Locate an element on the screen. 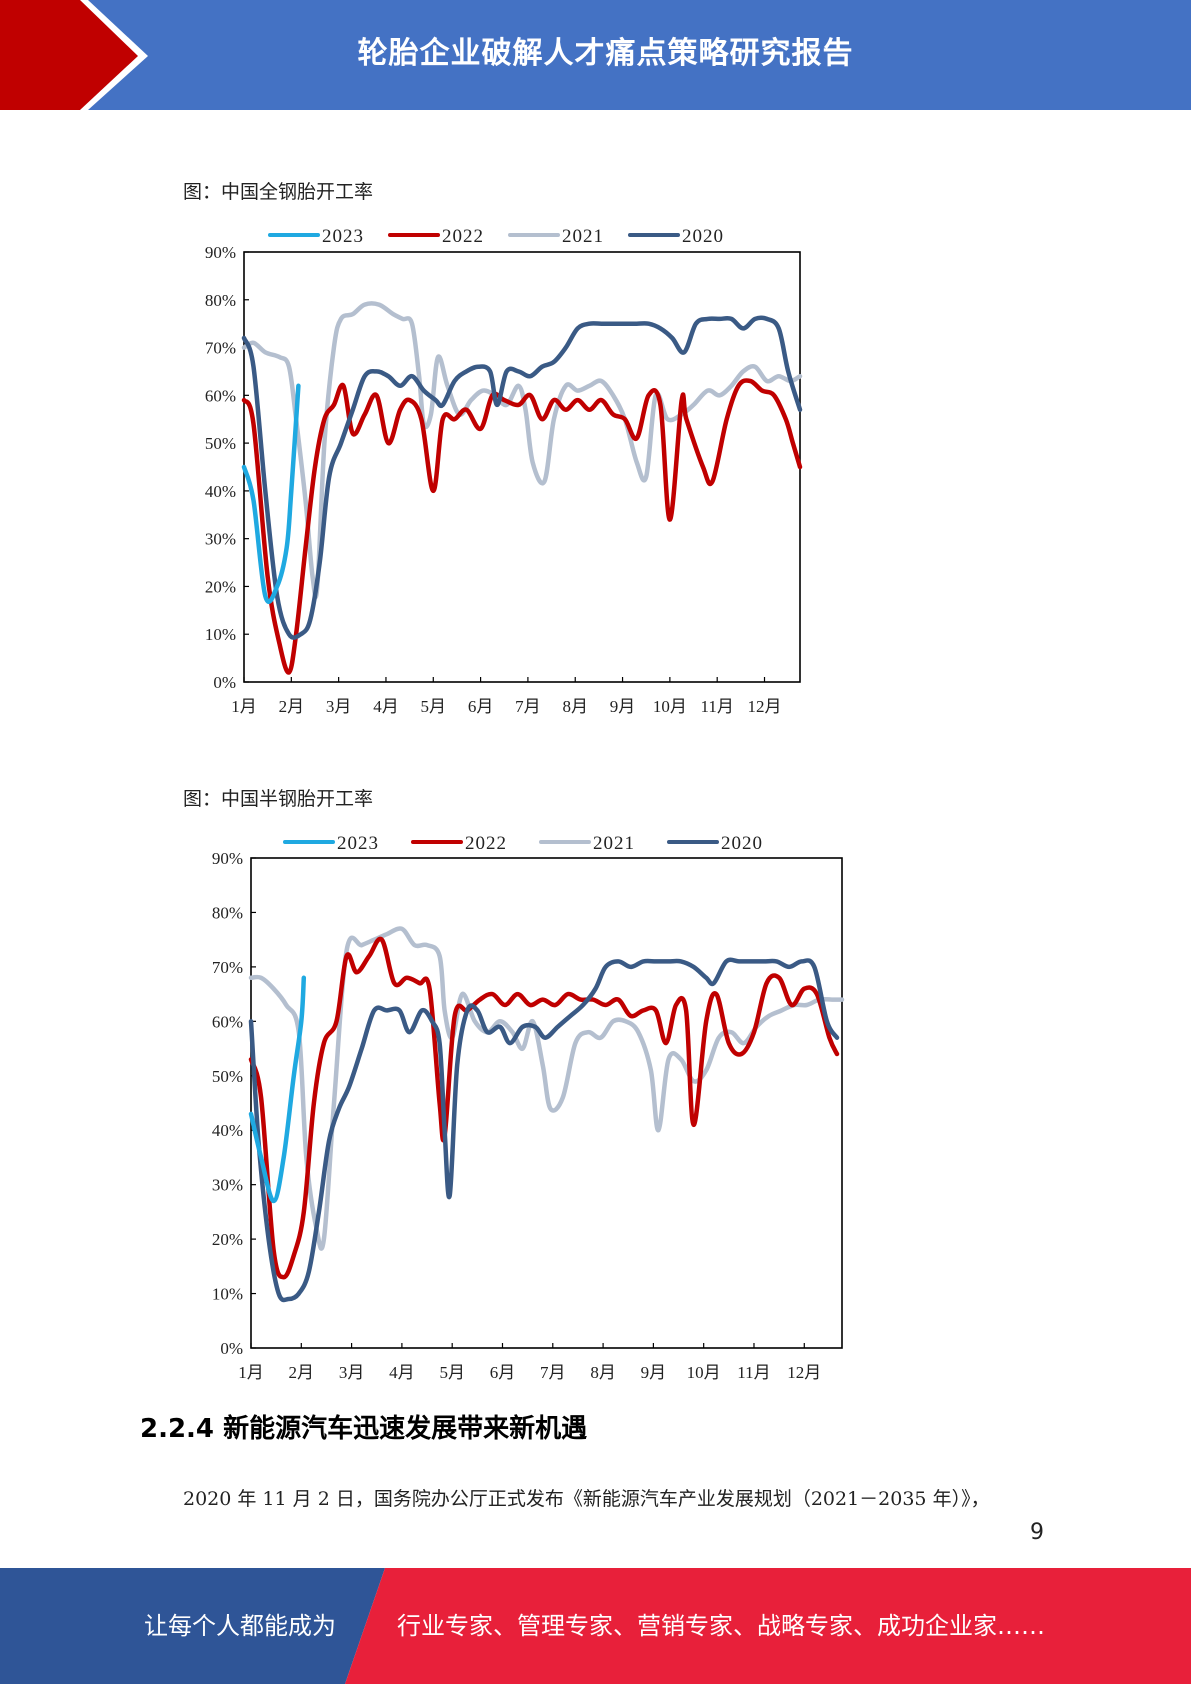 This screenshot has height=1684, width=1191. report-title: 轮胎企业破解人才痛点策略研究报告 is located at coordinates (605, 53).